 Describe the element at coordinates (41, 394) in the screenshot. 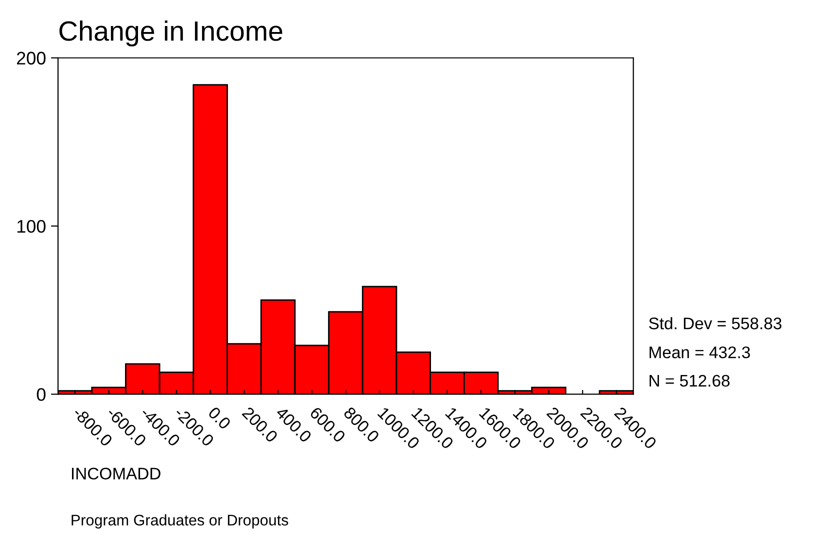

I see `y-tick-label: 0` at that location.